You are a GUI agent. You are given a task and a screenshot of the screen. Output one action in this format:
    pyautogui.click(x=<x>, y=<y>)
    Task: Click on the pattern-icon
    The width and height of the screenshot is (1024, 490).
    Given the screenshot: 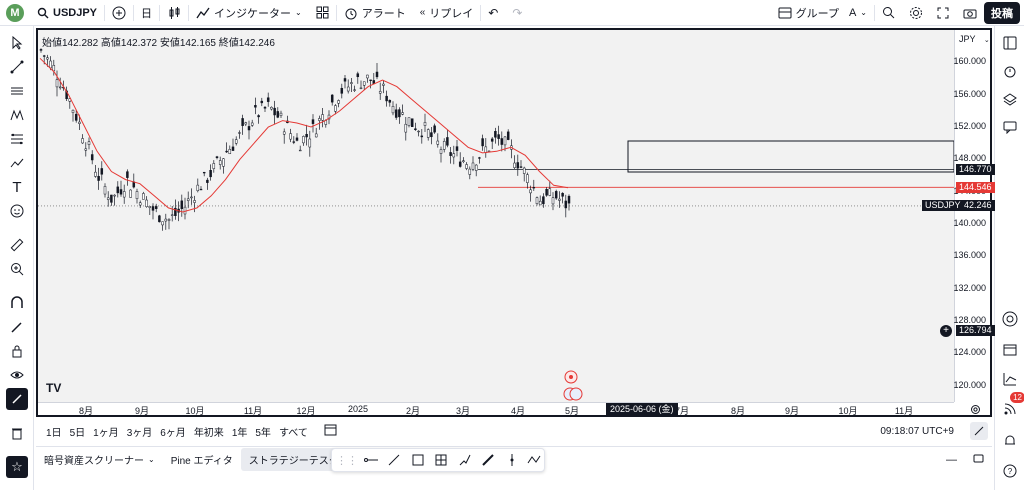 What is the action you would take?
    pyautogui.click(x=17, y=115)
    